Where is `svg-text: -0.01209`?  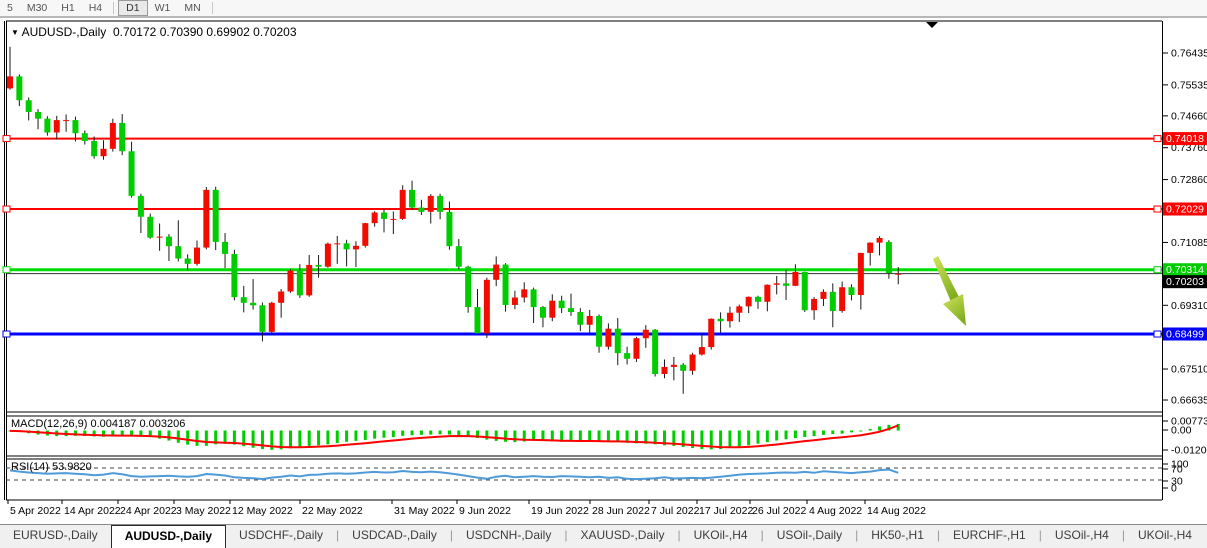
svg-text: -0.01209 is located at coordinates (1189, 451).